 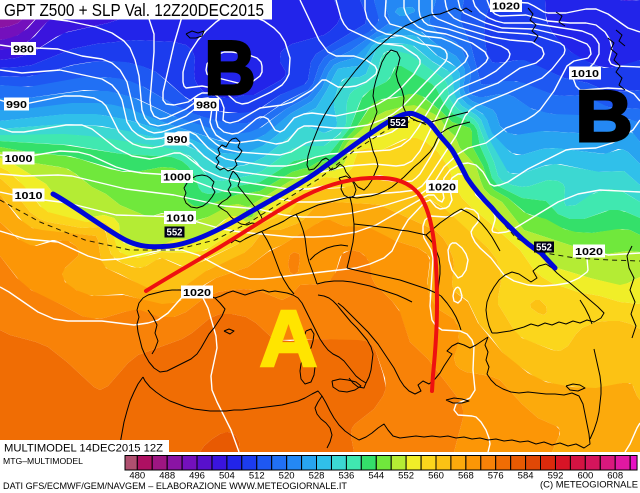 What do you see at coordinates (83, 449) in the screenshot?
I see `svg-text: MULTIMODEL 14DEC2015 12Z` at bounding box center [83, 449].